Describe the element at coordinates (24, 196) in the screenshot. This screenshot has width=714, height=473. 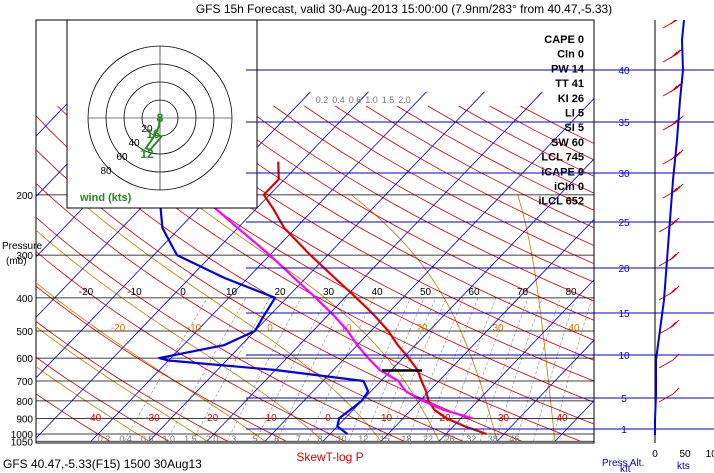
I see `pressure-tick-label: 200` at that location.